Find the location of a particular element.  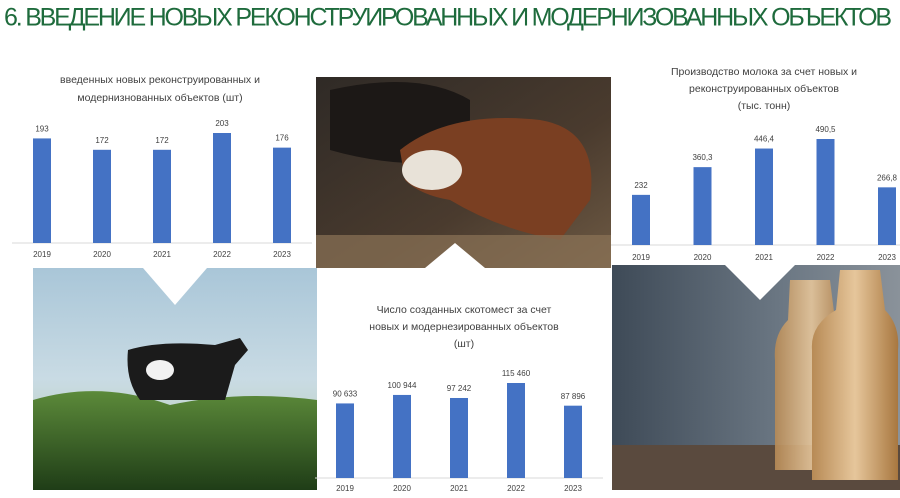

photo-milk is located at coordinates (756, 377).